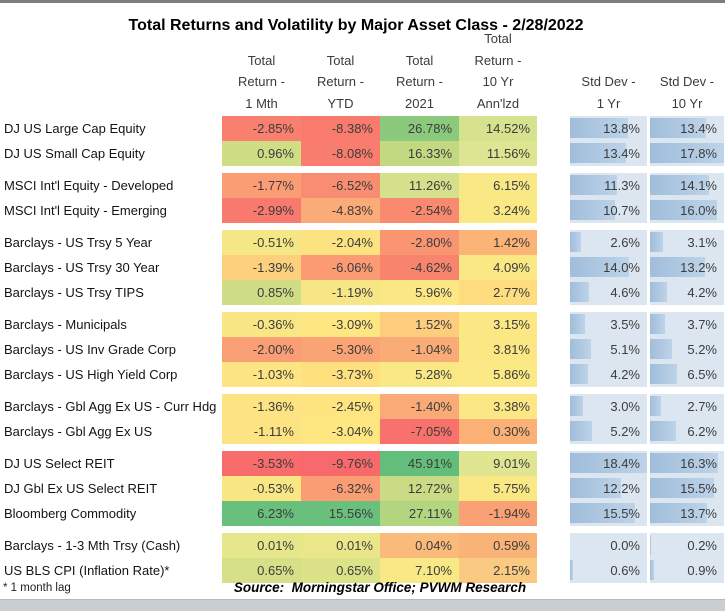  I want to click on return-cell: 6.15%, so click(498, 185).